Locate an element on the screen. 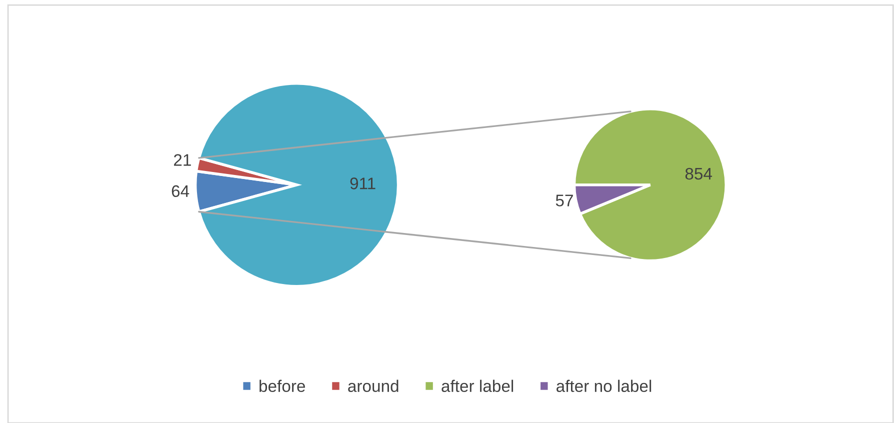  data-label: 57 is located at coordinates (564, 200).